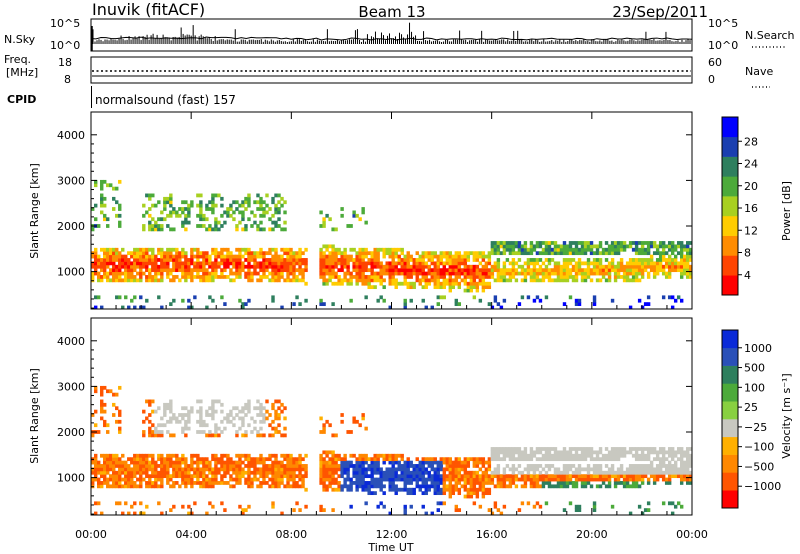 The height and width of the screenshot is (554, 800). I want to click on nsky-label: N.Sky, so click(20, 39).